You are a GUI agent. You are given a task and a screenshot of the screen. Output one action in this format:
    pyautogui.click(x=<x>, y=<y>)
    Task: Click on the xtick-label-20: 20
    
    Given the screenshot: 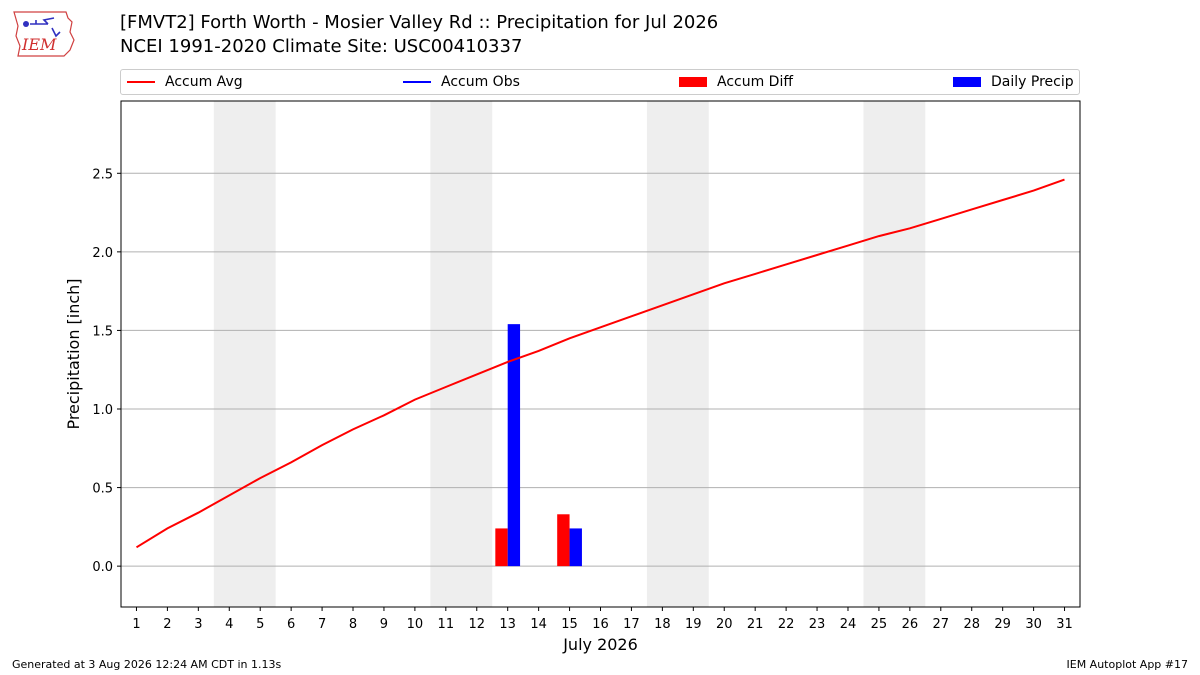 What is the action you would take?
    pyautogui.click(x=724, y=624)
    